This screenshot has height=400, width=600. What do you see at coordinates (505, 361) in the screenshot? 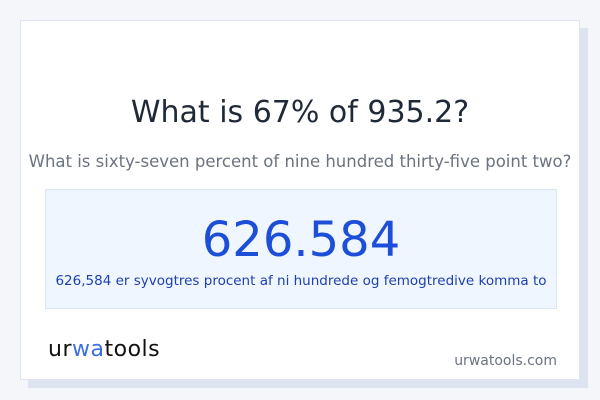
I see `site-url: urwatools.com` at bounding box center [505, 361].